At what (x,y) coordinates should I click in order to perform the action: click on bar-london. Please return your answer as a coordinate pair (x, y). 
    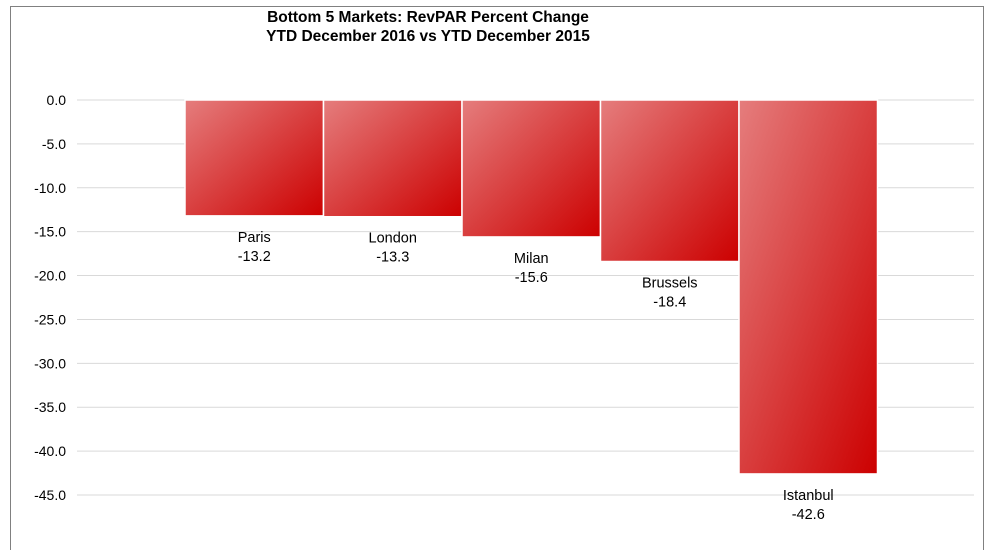
    Looking at the image, I should click on (392, 158).